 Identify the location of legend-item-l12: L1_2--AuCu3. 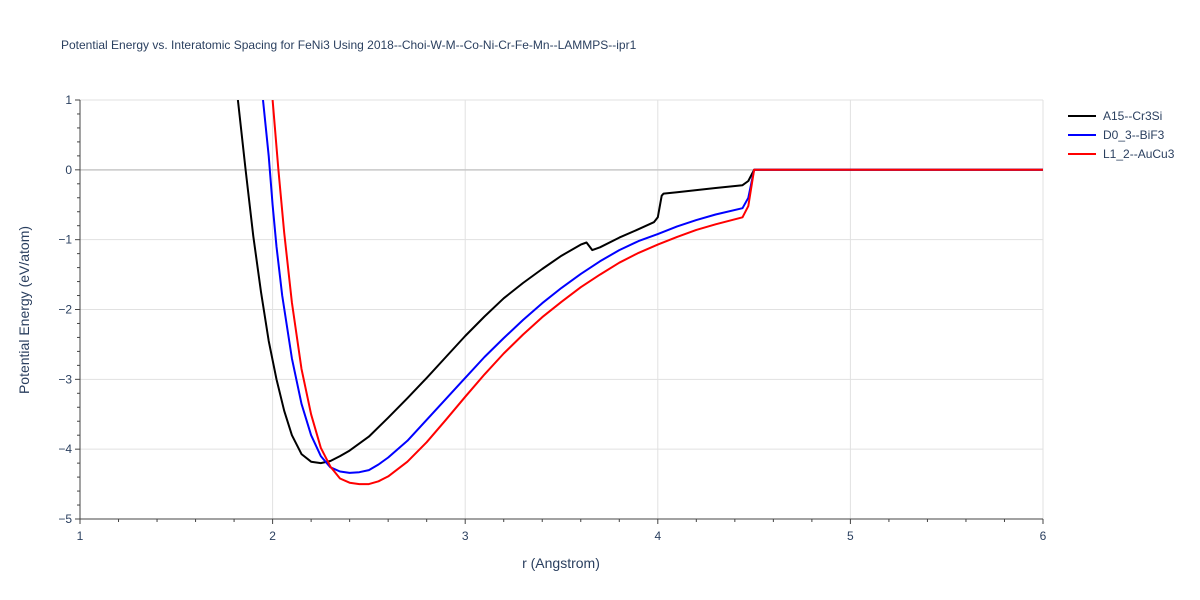
(1121, 153).